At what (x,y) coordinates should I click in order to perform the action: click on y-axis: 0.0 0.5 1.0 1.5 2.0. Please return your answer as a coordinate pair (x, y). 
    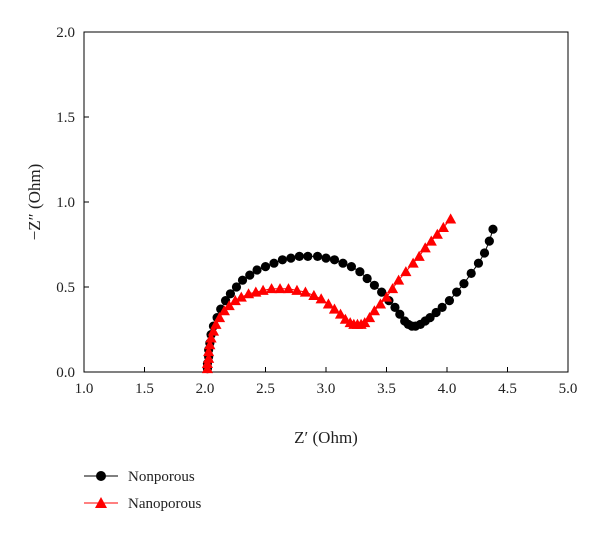
    Looking at the image, I should click on (72, 203).